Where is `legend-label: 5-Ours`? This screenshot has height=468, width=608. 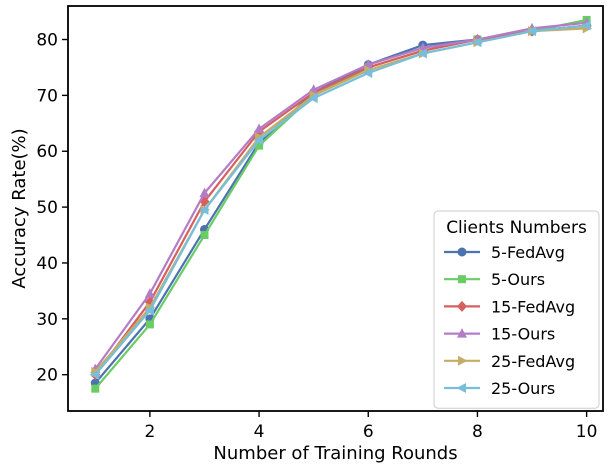 legend-label: 5-Ours is located at coordinates (518, 279).